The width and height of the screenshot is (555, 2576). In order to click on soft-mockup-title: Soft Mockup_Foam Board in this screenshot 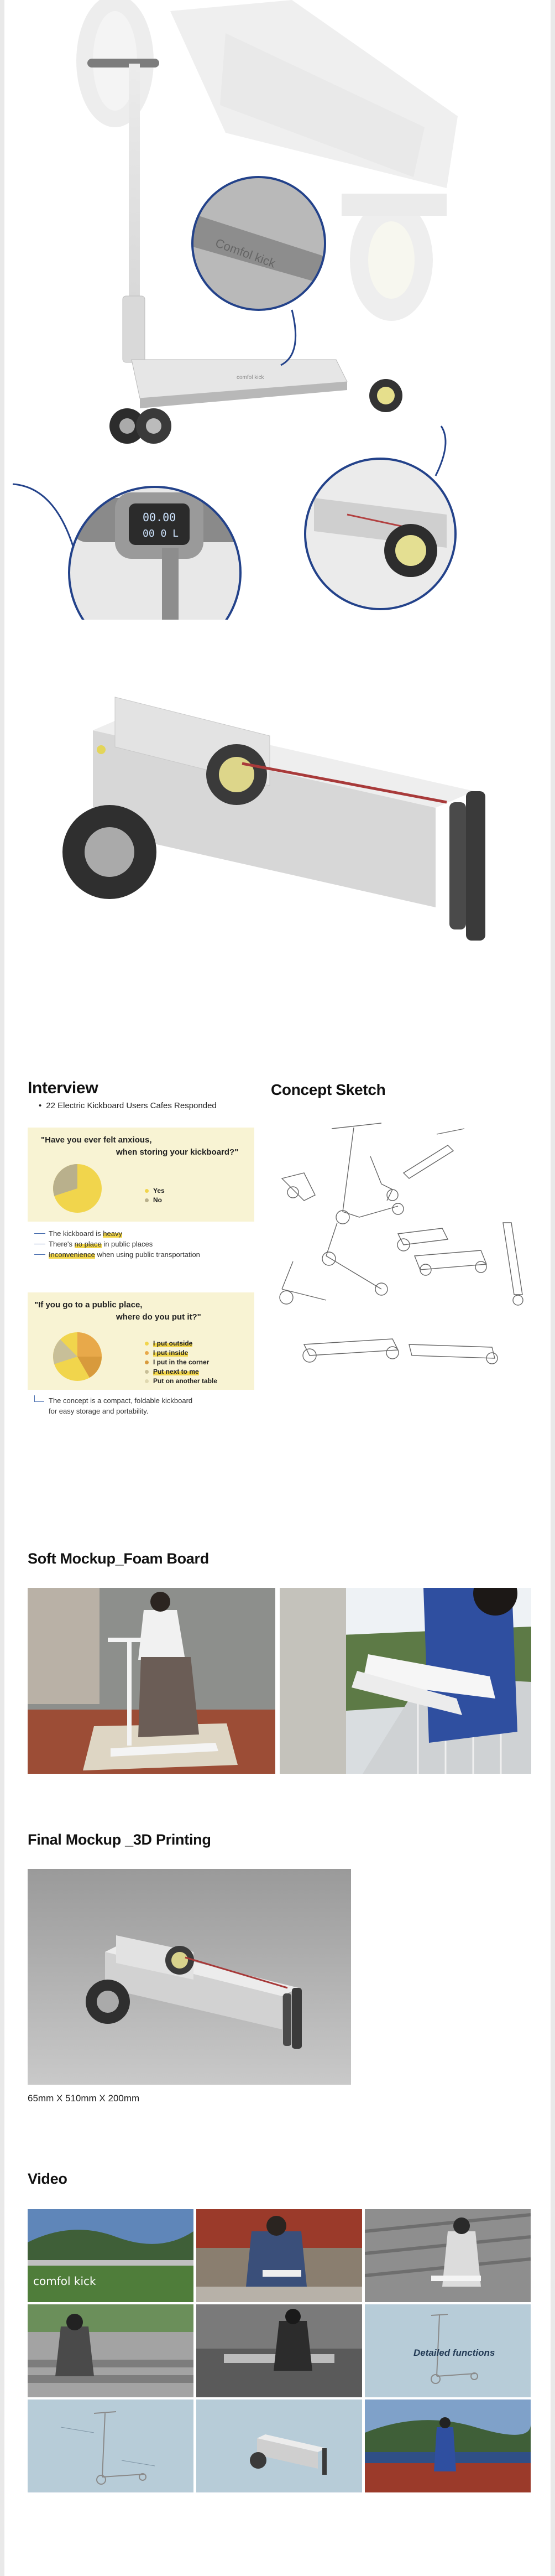, I will do `click(118, 1558)`.